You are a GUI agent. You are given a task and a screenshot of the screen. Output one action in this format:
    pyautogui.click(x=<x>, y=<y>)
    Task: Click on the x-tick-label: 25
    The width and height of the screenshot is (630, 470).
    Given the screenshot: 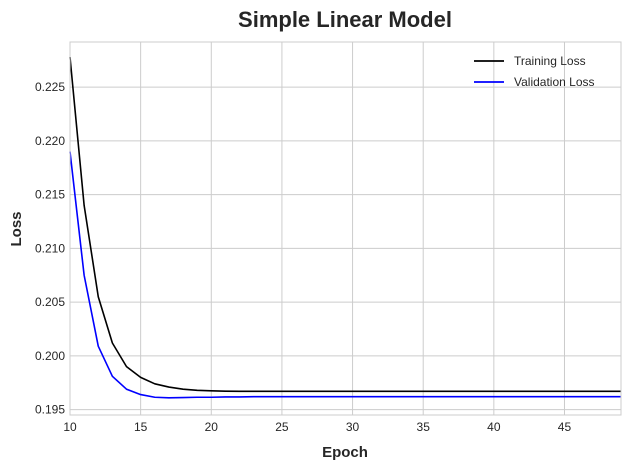 What is the action you would take?
    pyautogui.click(x=282, y=427)
    